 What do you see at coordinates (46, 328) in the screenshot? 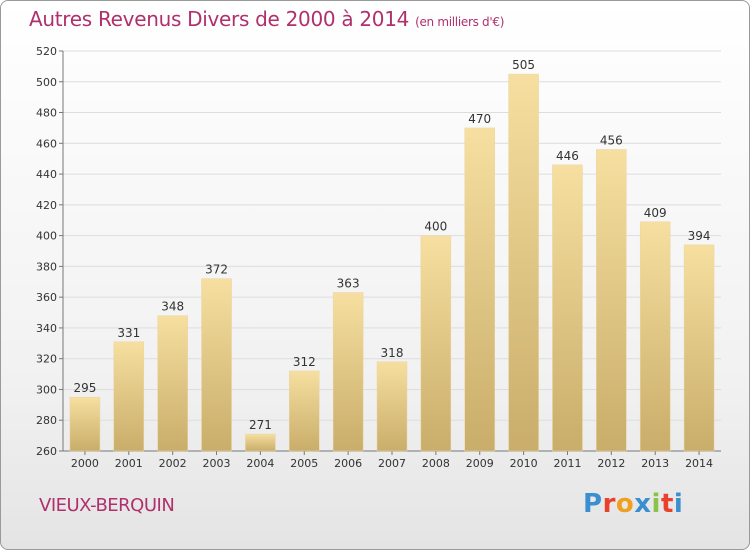
I see `y-tick-label: 340` at bounding box center [46, 328].